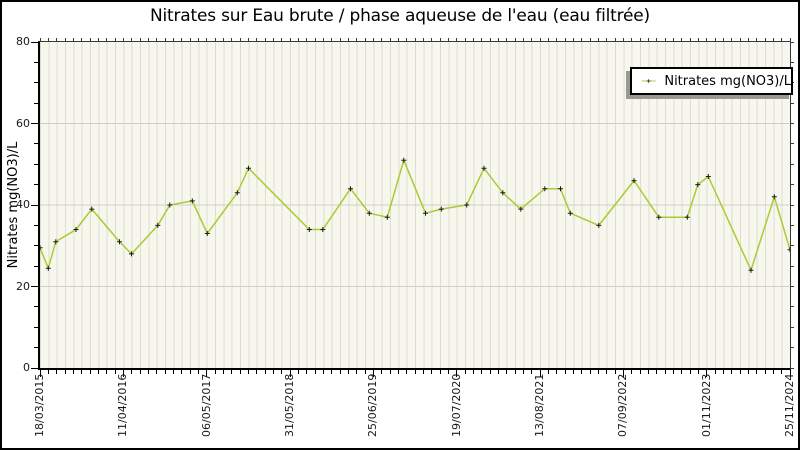 Image resolution: width=800 pixels, height=450 pixels. I want to click on y-tick-label: 0, so click(26, 367).